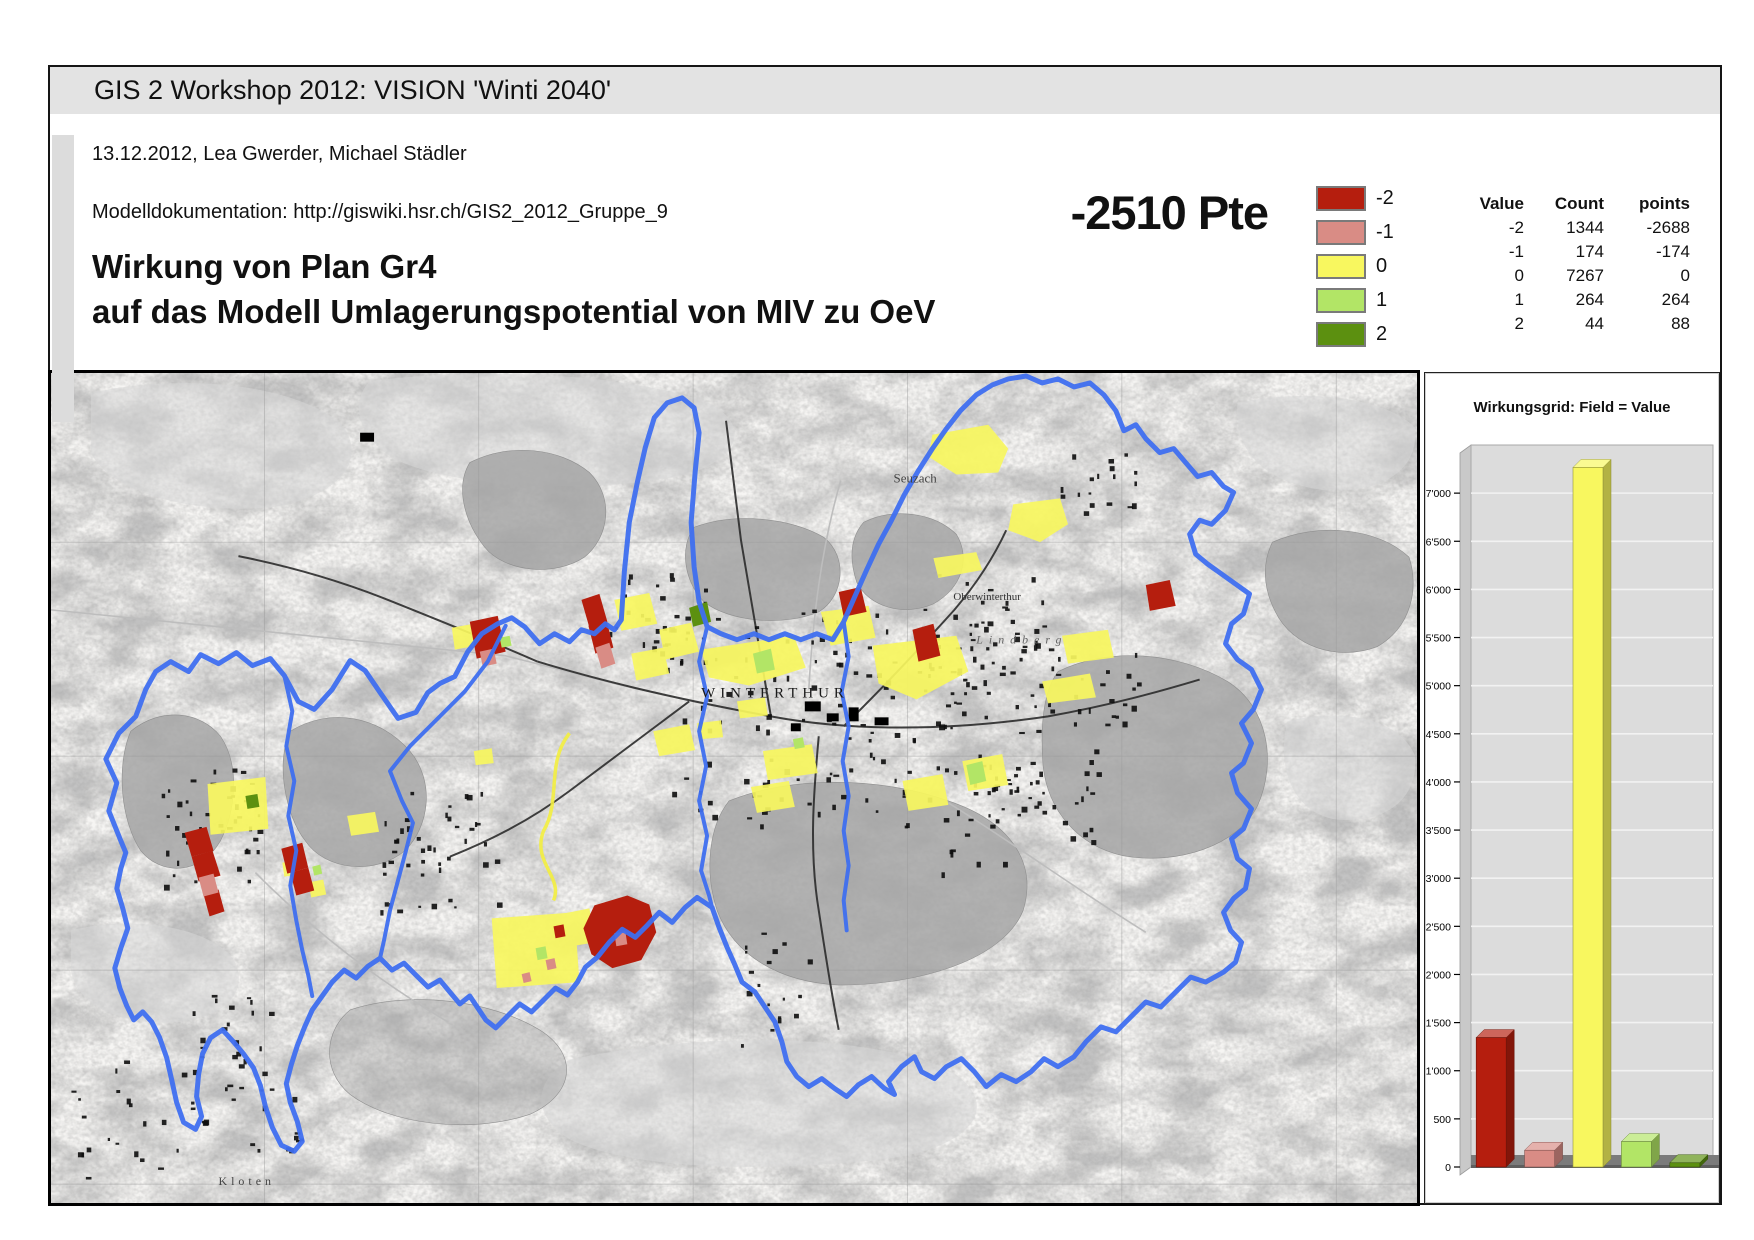 The image size is (1754, 1240). I want to click on stats-cell: 174, so click(1589, 251).